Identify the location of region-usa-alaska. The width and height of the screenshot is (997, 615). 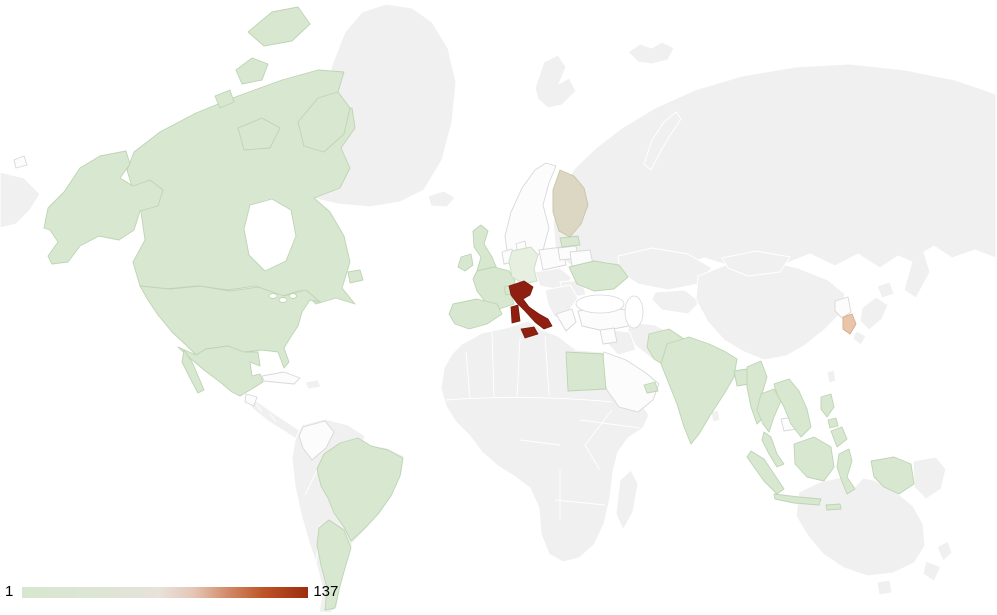
(103, 207).